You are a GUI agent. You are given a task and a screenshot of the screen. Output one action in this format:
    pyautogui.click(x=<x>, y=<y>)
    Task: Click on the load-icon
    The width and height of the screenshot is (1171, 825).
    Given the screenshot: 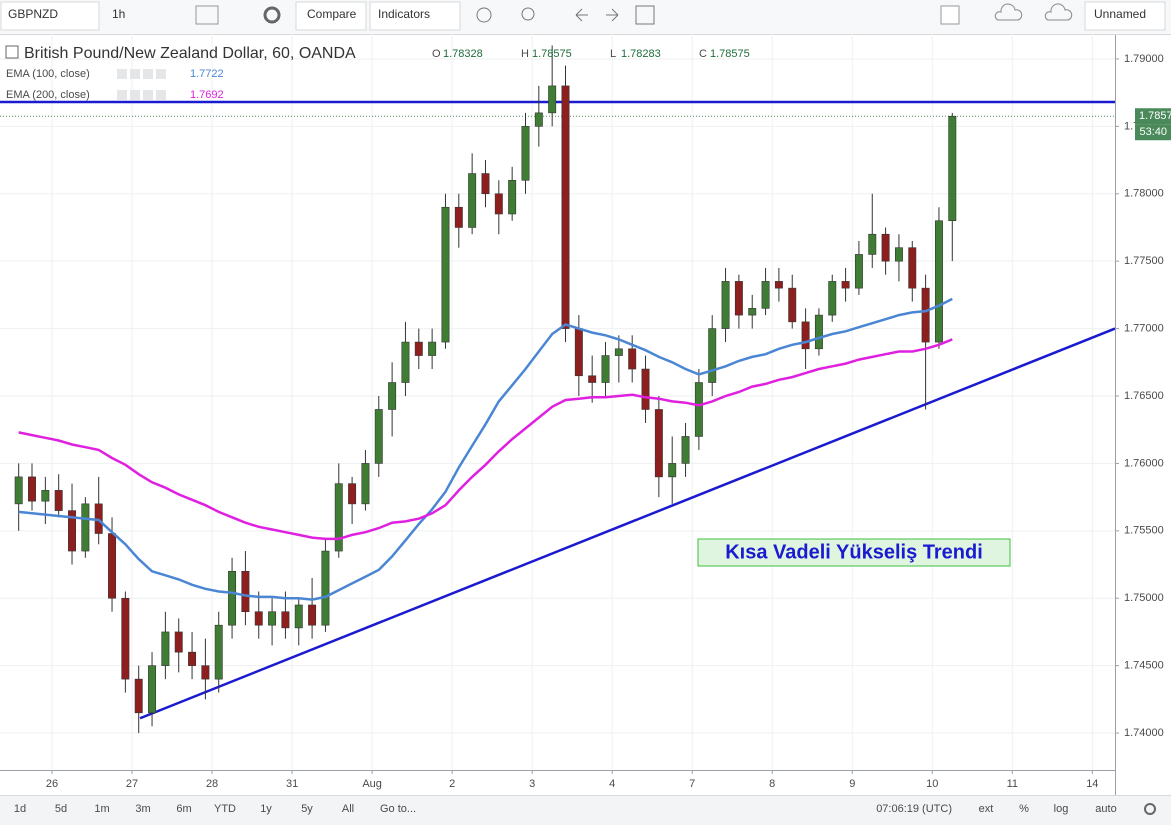 What is the action you would take?
    pyautogui.click(x=1008, y=12)
    